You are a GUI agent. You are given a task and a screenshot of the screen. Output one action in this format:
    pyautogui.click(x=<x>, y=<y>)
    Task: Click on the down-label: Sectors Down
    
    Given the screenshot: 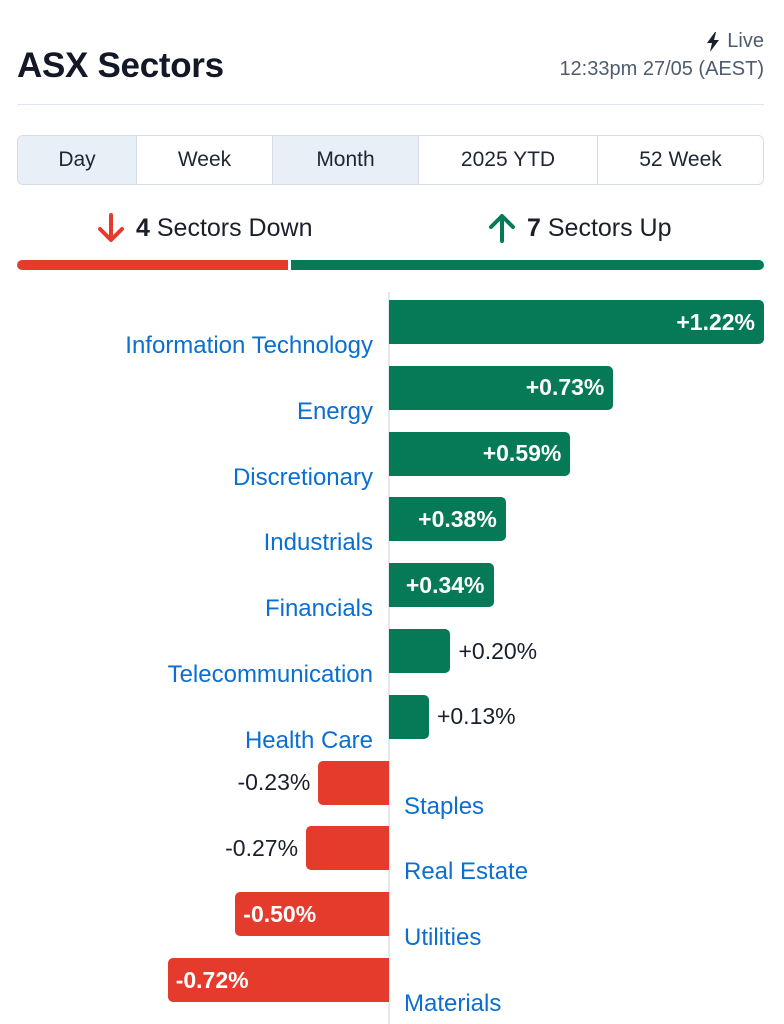 What is the action you would take?
    pyautogui.click(x=234, y=227)
    